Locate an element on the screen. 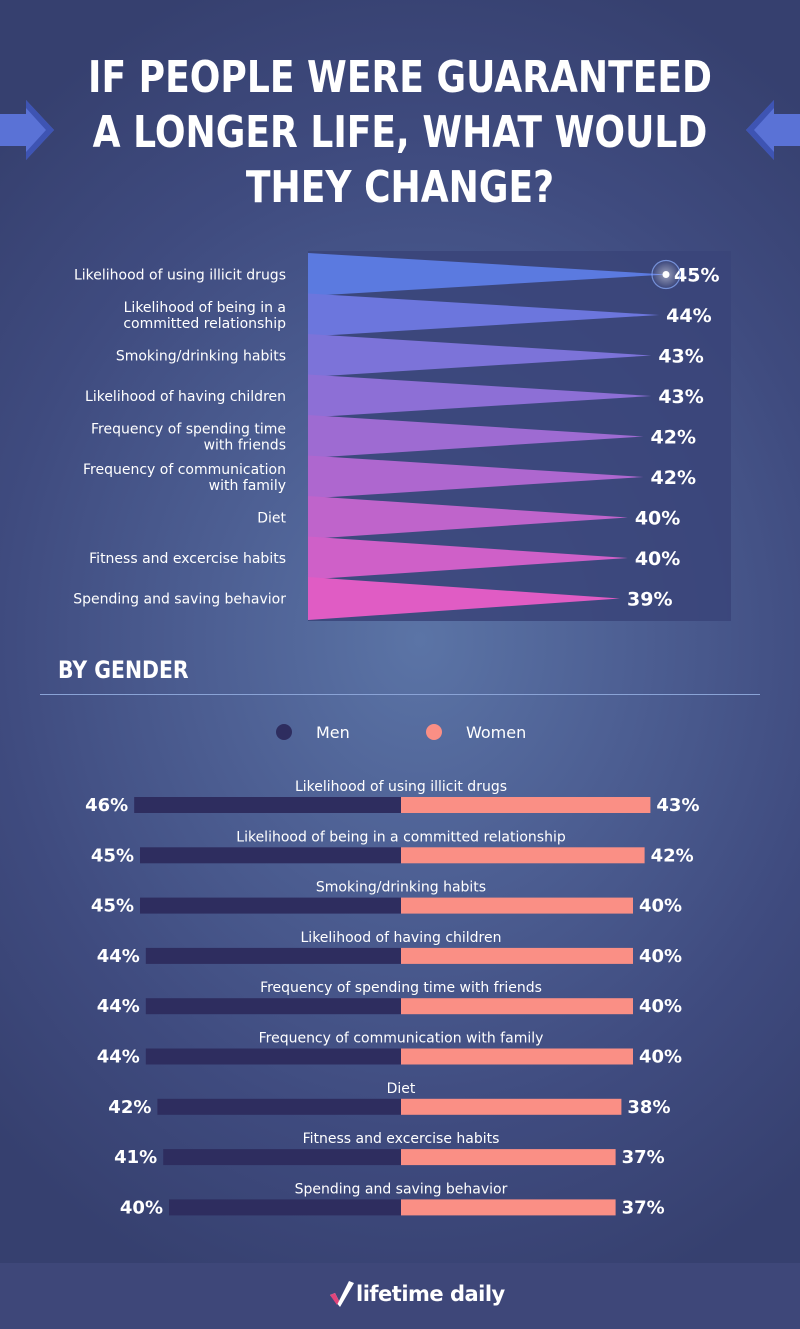  men-value-label: 40% is located at coordinates (141, 1207).